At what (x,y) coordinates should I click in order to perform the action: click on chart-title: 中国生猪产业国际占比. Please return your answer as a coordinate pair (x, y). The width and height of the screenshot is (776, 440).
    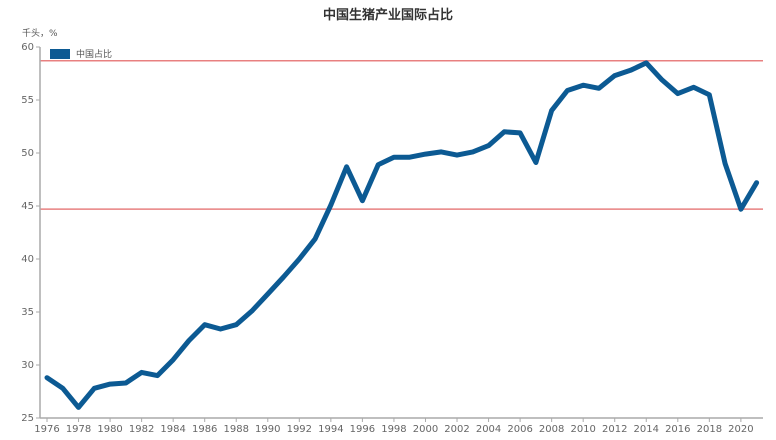
    Looking at the image, I should click on (387, 15).